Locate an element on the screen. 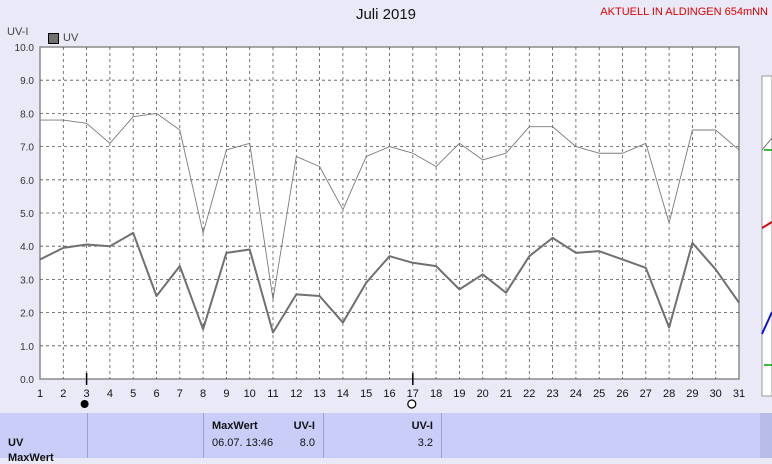 The width and height of the screenshot is (772, 464). y-tick-label: 8.0 is located at coordinates (27, 114).